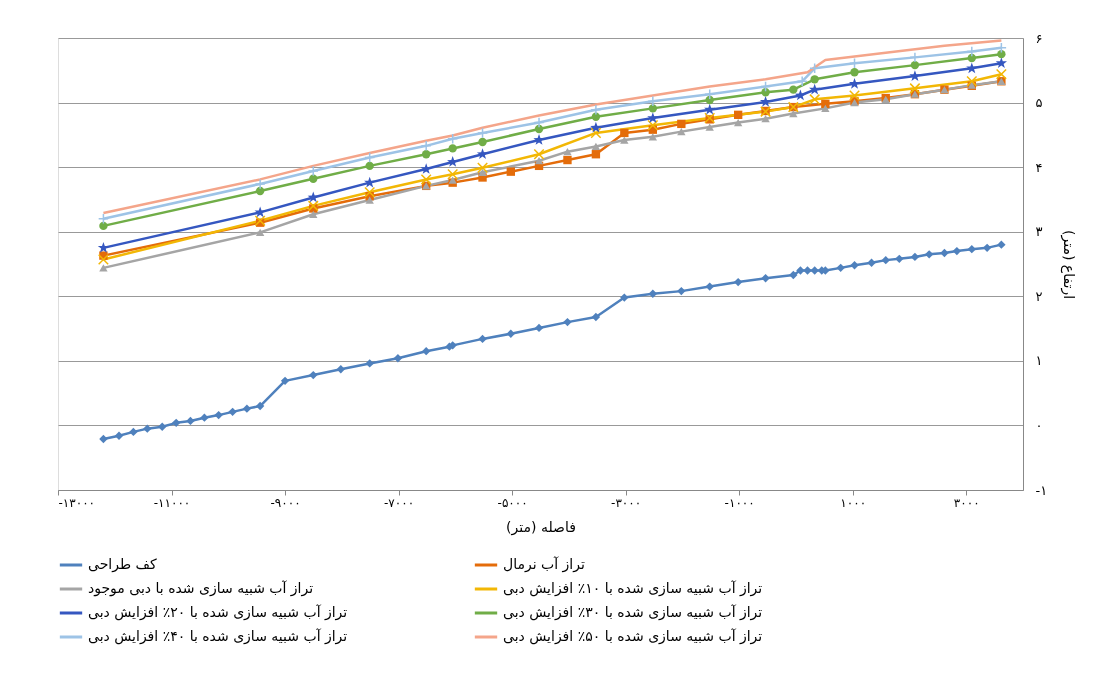 The image size is (1103, 673). What do you see at coordinates (1041, 490) in the screenshot?
I see `y-tick-label: -۱` at bounding box center [1041, 490].